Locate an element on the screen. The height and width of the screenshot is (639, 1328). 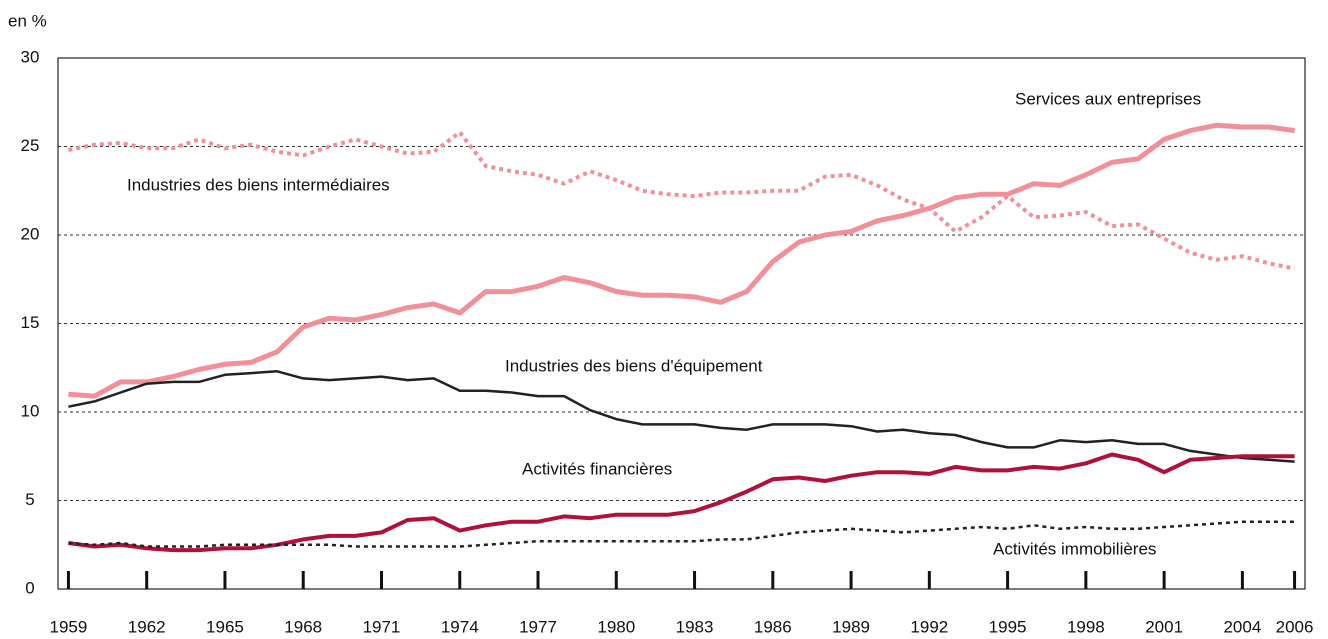
series-label: Activités financières is located at coordinates (597, 468).